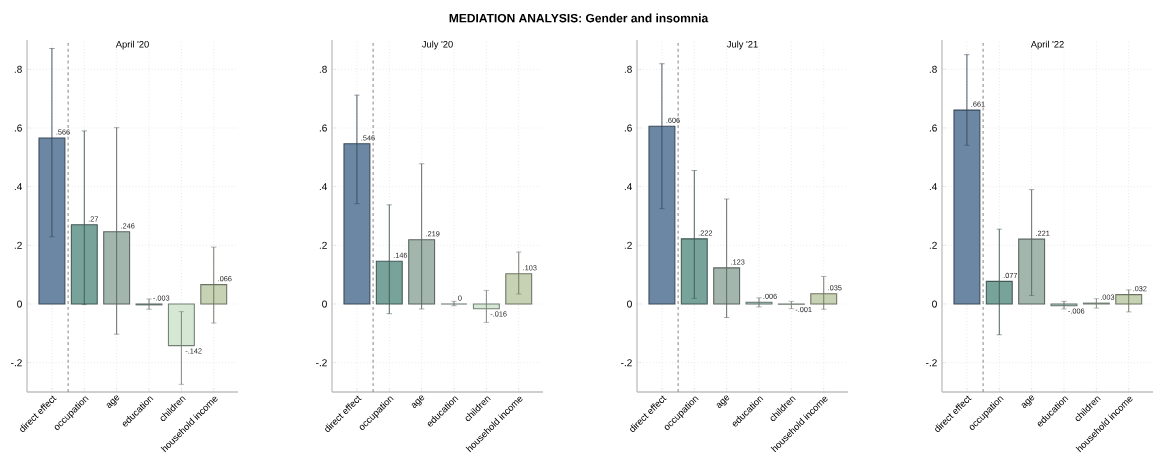  I want to click on chart-title: April '20, so click(132, 45).